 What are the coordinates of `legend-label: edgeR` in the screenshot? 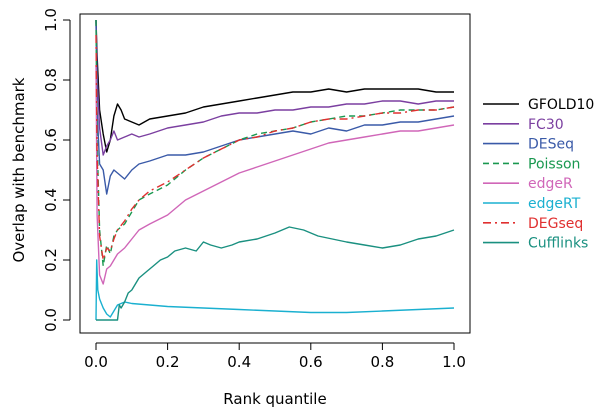 It's located at (550, 184).